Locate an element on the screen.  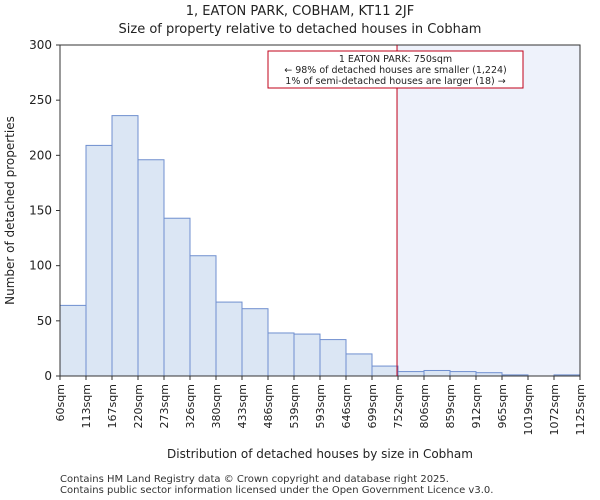
x-tick-label: 326sqm is located at coordinates (190, 406).